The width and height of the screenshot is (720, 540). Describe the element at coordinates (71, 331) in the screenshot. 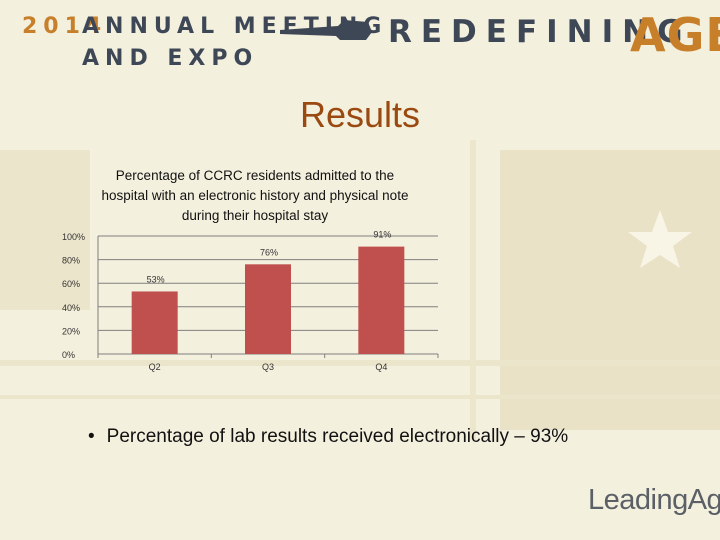

I see `y-tick-label: 20%` at that location.